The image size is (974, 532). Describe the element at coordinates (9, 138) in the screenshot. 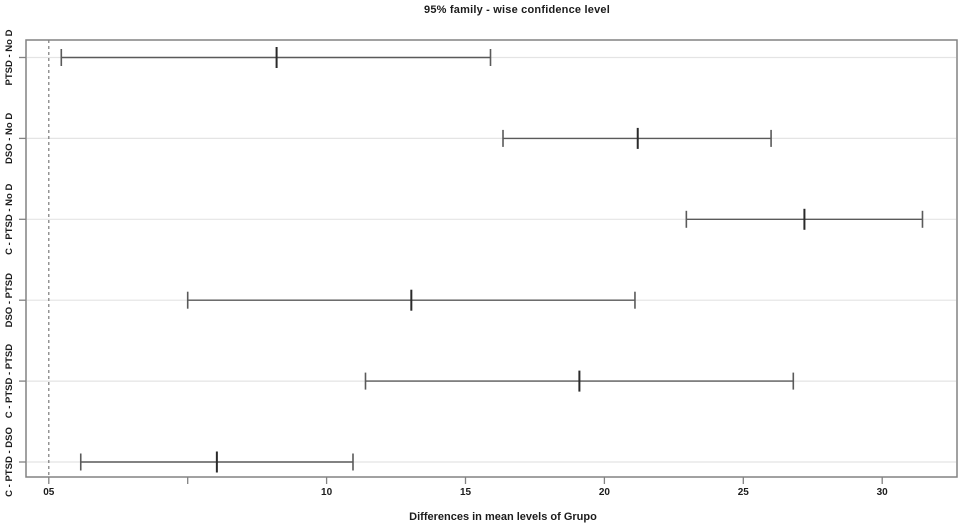

I see `y-axis-label: DSO - No D` at that location.